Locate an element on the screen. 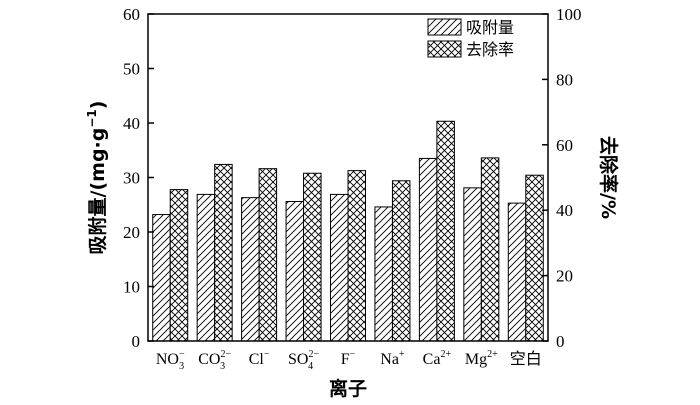 This screenshot has width=700, height=405. left-tick-label: 20 is located at coordinates (131, 232).